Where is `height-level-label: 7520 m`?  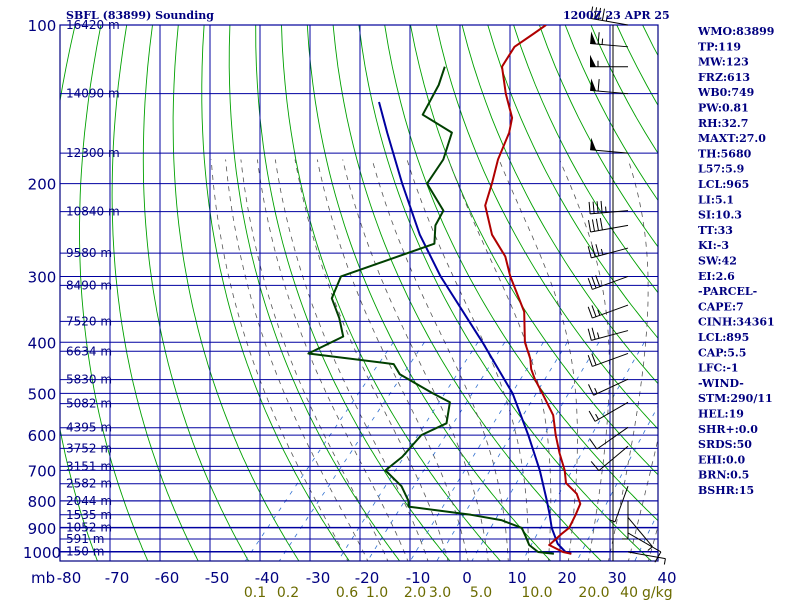
height-level-label: 7520 m is located at coordinates (89, 321).